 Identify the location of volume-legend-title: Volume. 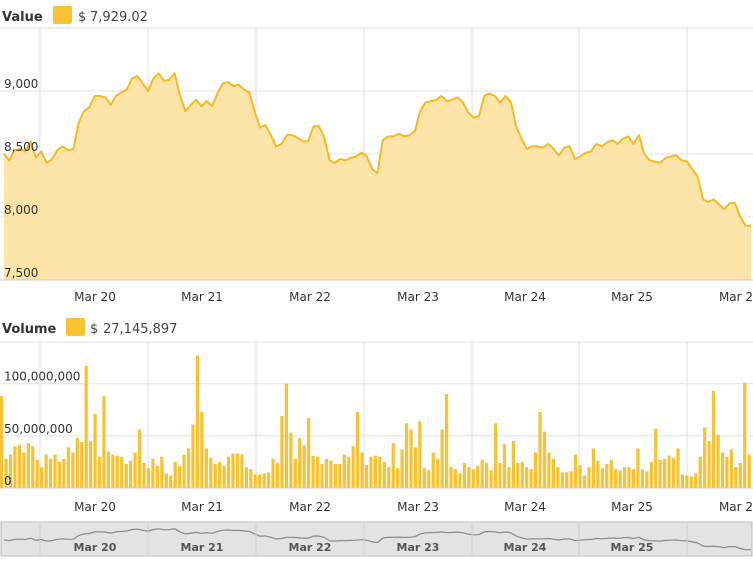
(29, 329).